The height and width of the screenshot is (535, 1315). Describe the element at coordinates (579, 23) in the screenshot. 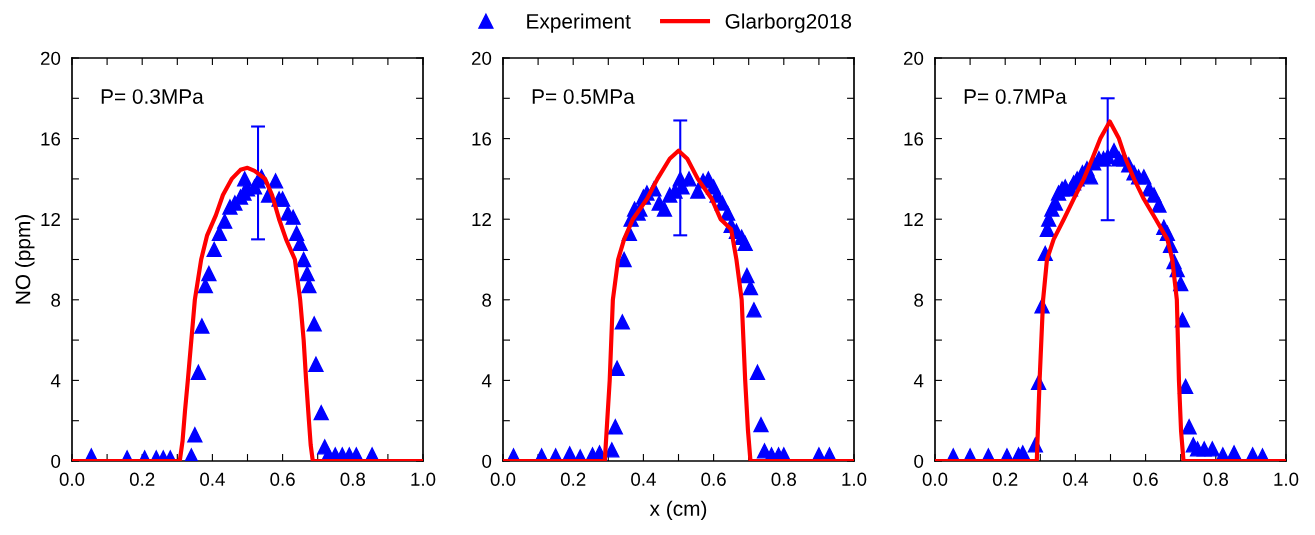

I see `legend-label: Experiment` at that location.